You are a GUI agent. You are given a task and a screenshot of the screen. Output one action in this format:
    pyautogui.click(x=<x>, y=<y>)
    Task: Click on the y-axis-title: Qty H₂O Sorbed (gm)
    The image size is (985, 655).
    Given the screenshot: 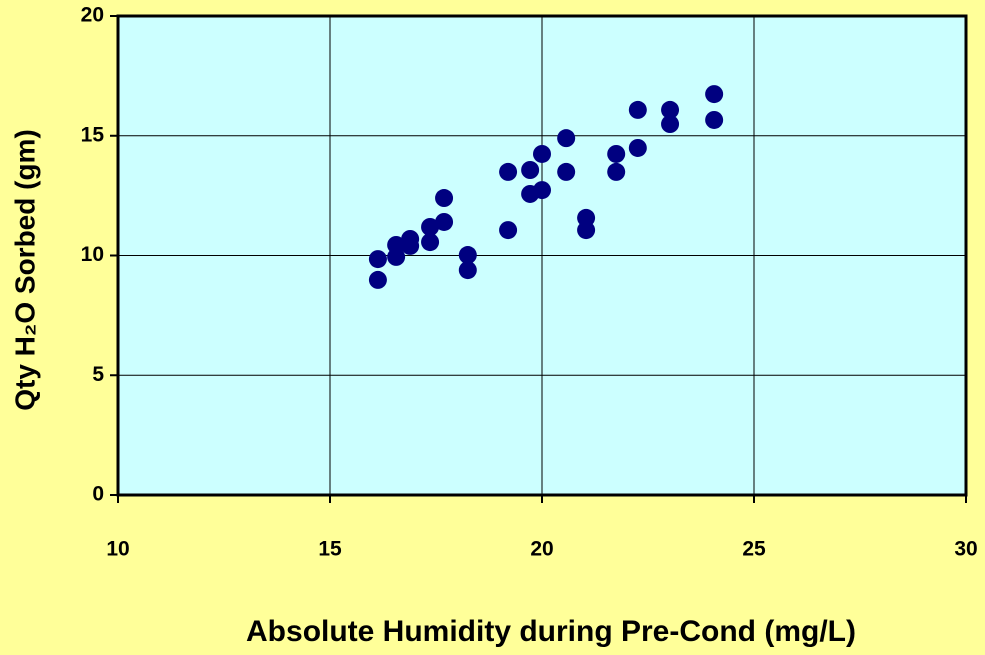 What is the action you would take?
    pyautogui.click(x=24, y=270)
    